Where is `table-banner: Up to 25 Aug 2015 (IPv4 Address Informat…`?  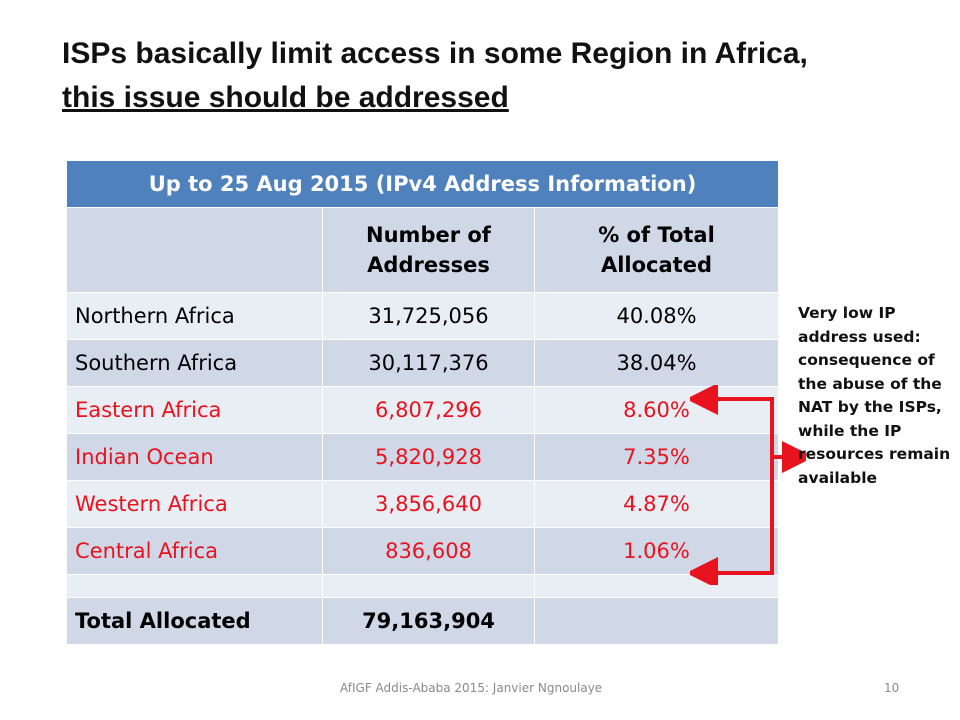 table-banner: Up to 25 Aug 2015 (IPv4 Address Informat… is located at coordinates (422, 184).